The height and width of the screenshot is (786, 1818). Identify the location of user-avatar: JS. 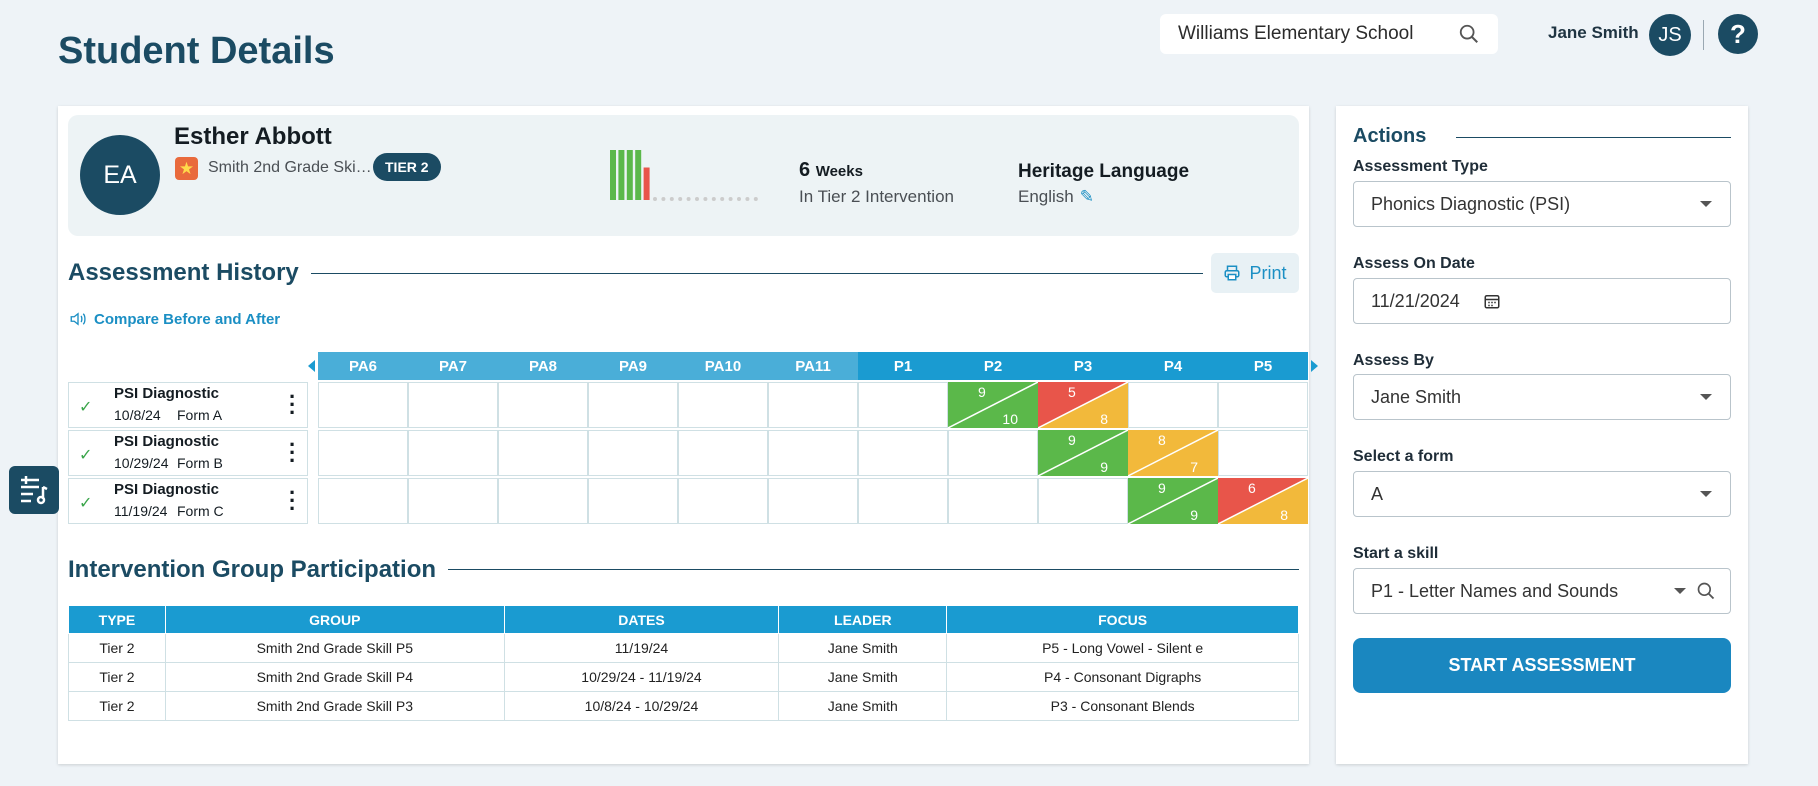
(1670, 35).